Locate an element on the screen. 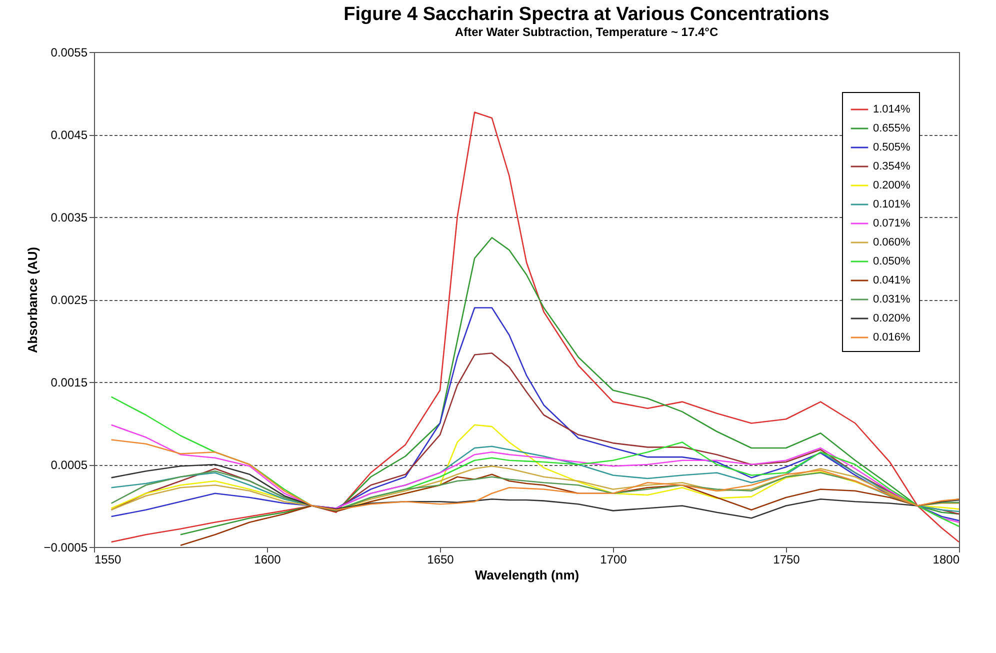 The image size is (996, 653). x-tick-label: 1600 is located at coordinates (268, 559).